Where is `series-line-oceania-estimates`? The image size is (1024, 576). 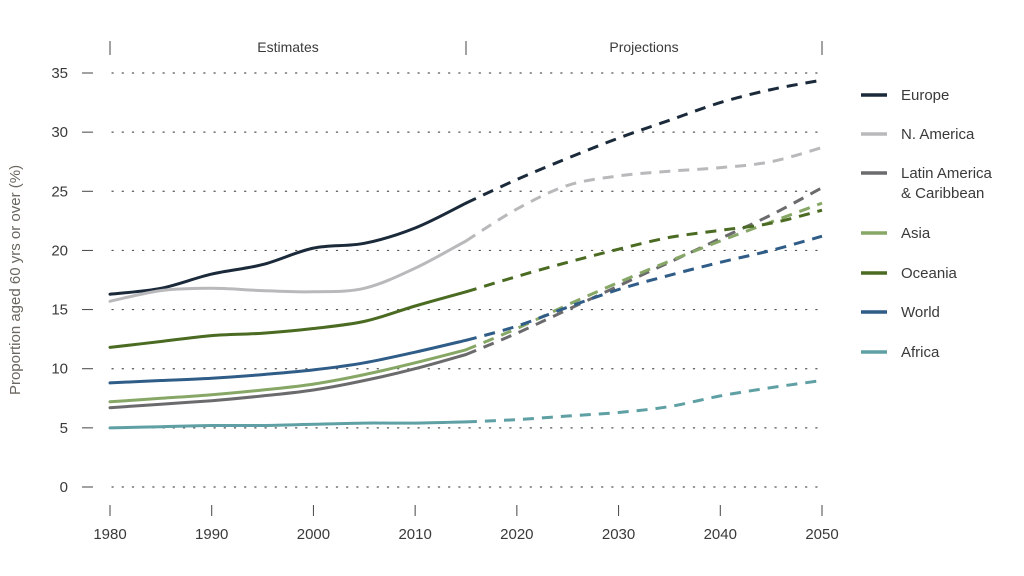
series-line-oceania-estimates is located at coordinates (288, 319).